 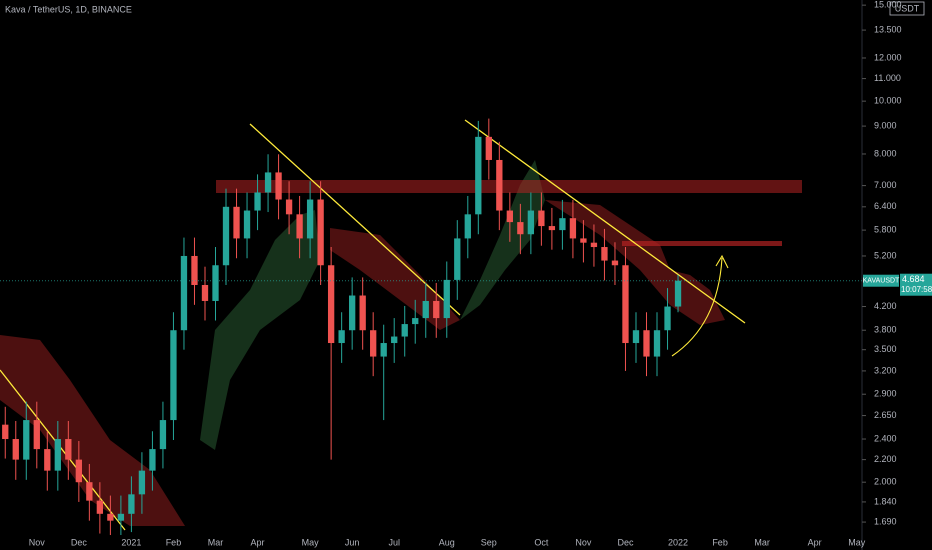 I want to click on y-tick-label: 7.000, so click(x=885, y=185).